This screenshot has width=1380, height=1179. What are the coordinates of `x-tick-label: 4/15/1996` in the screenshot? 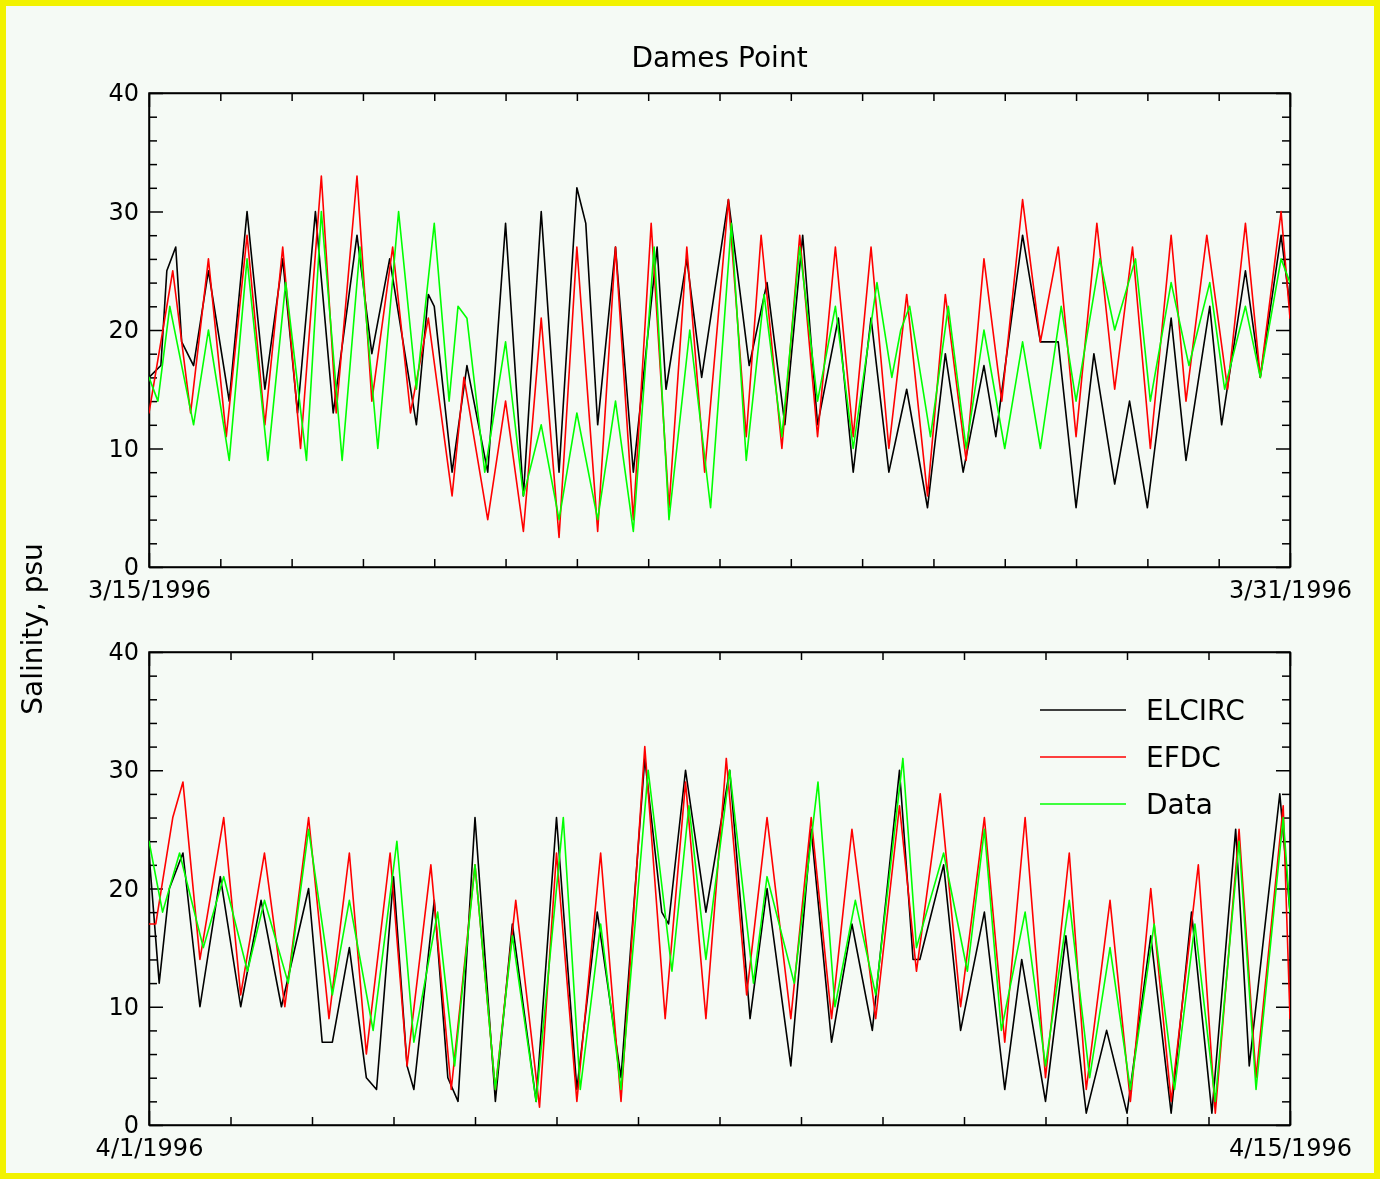 It's located at (1290, 1148).